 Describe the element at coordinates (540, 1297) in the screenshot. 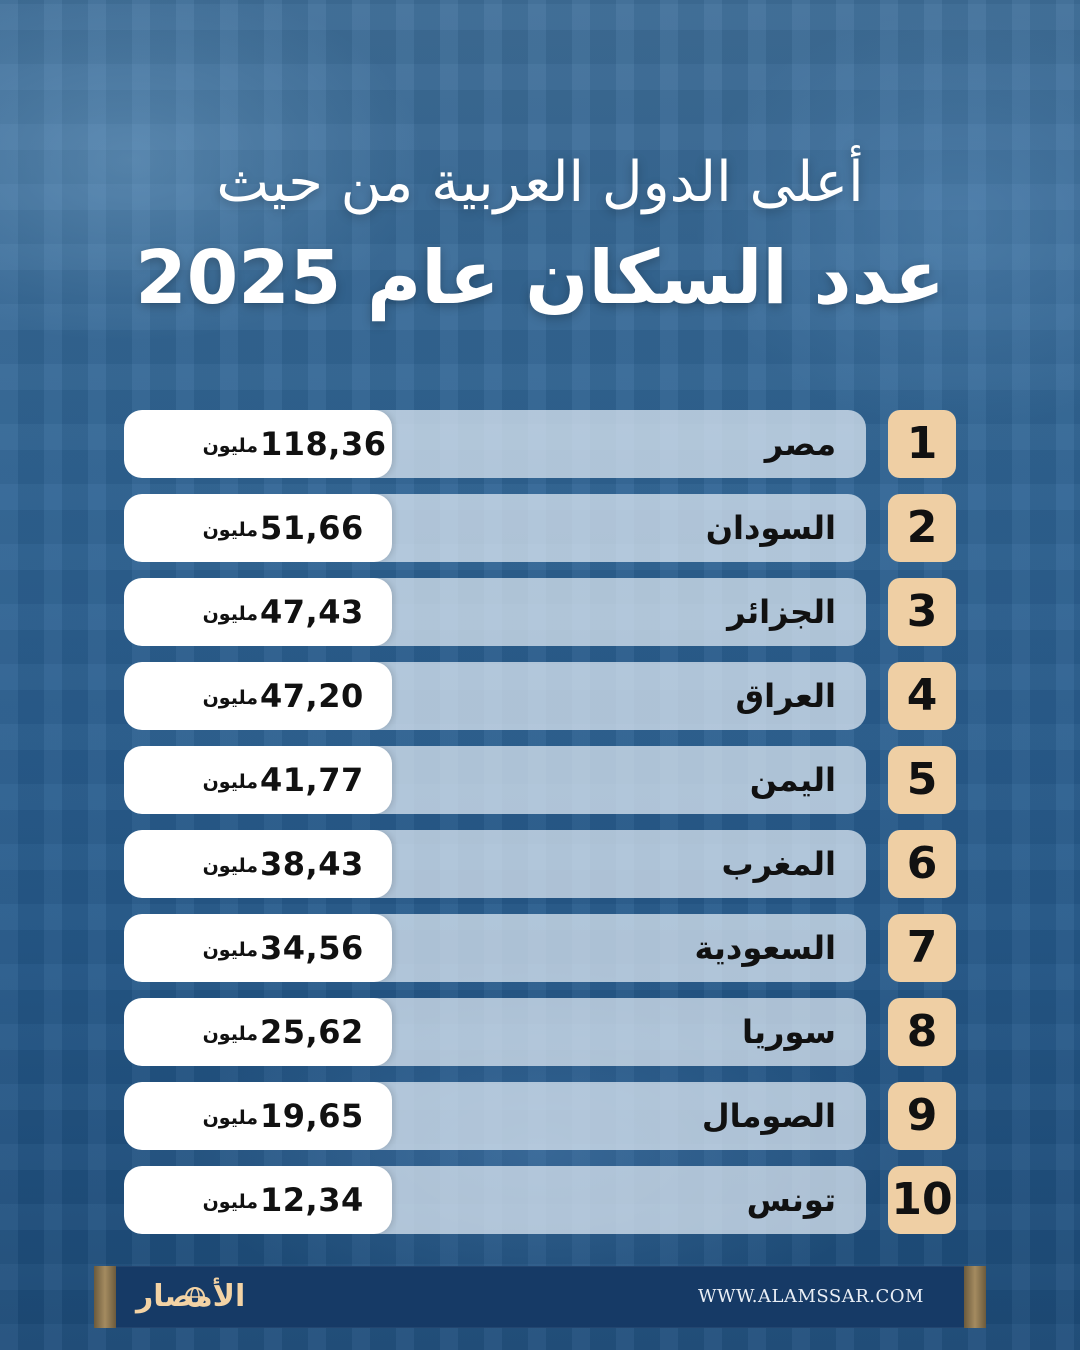

I see `footer-bar: الأمصار WWW.ALAMSSAR.COM` at that location.